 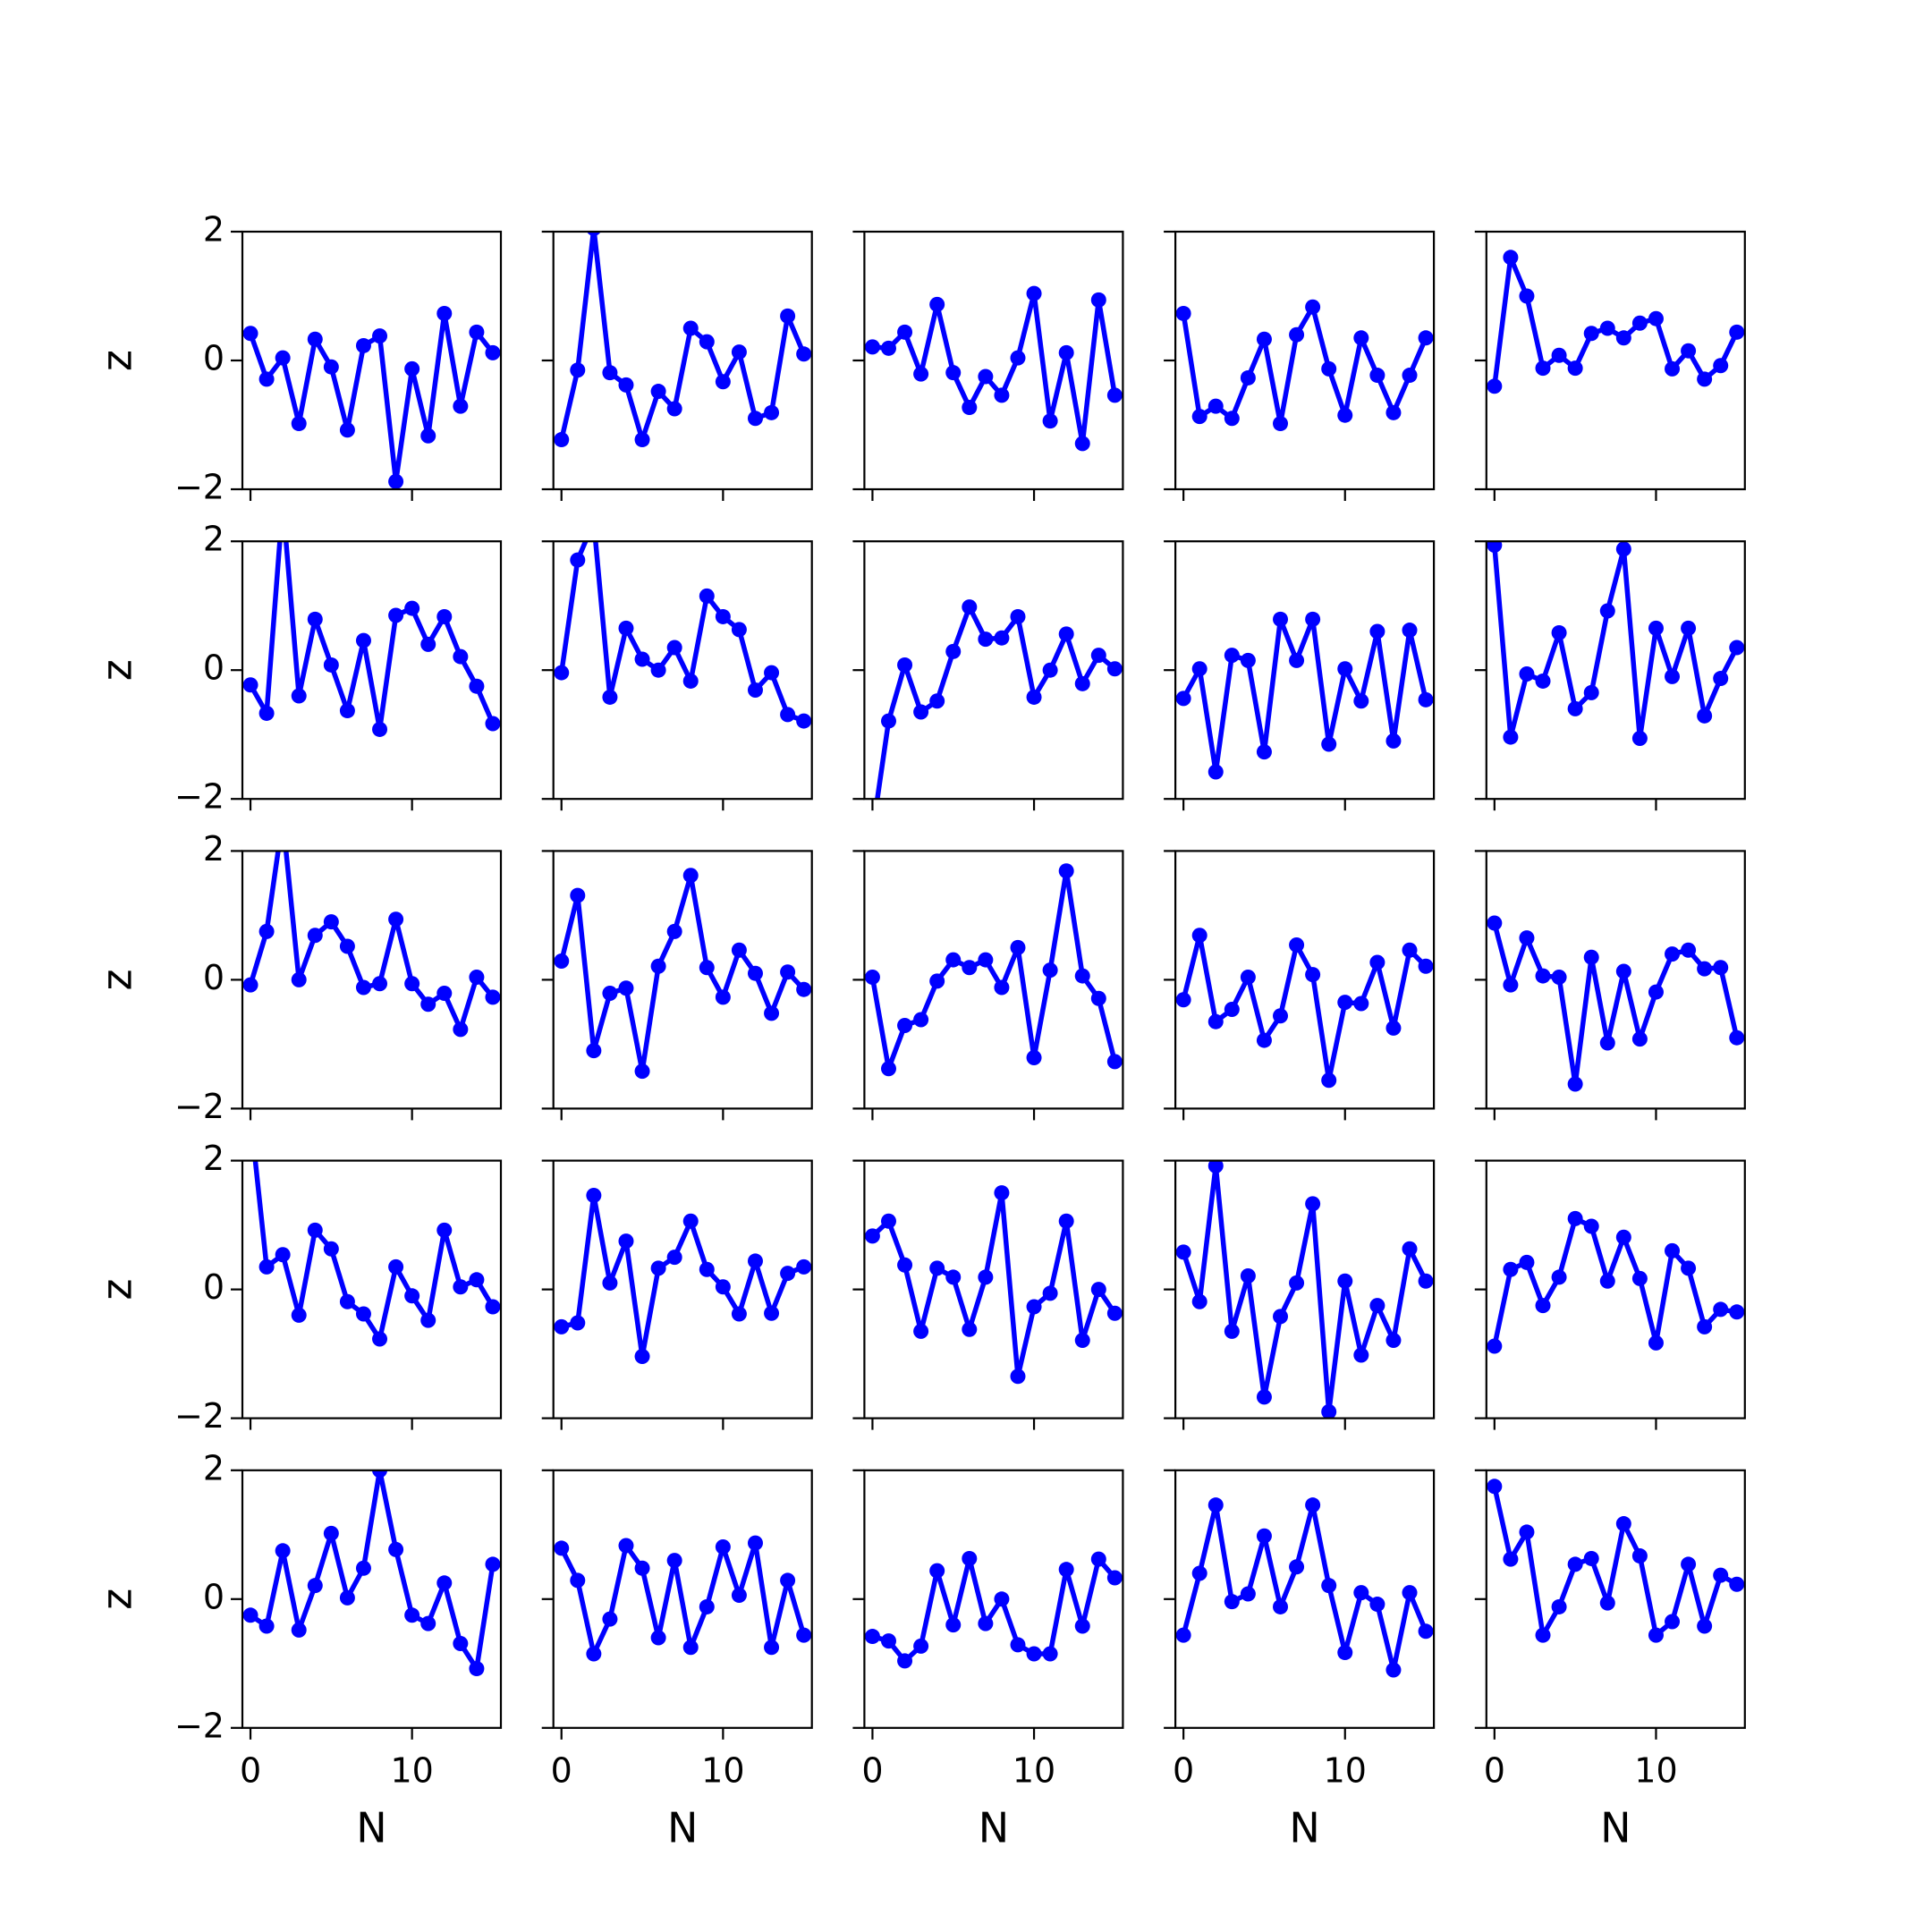 What do you see at coordinates (1300, 1294) in the screenshot?
I see `subplot` at bounding box center [1300, 1294].